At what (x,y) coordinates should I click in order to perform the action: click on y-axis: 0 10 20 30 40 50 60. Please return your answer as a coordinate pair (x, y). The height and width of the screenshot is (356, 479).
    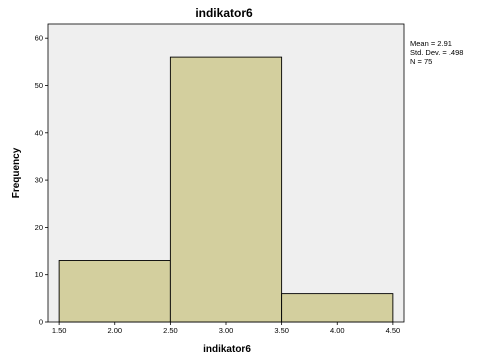
    Looking at the image, I should click on (41, 180).